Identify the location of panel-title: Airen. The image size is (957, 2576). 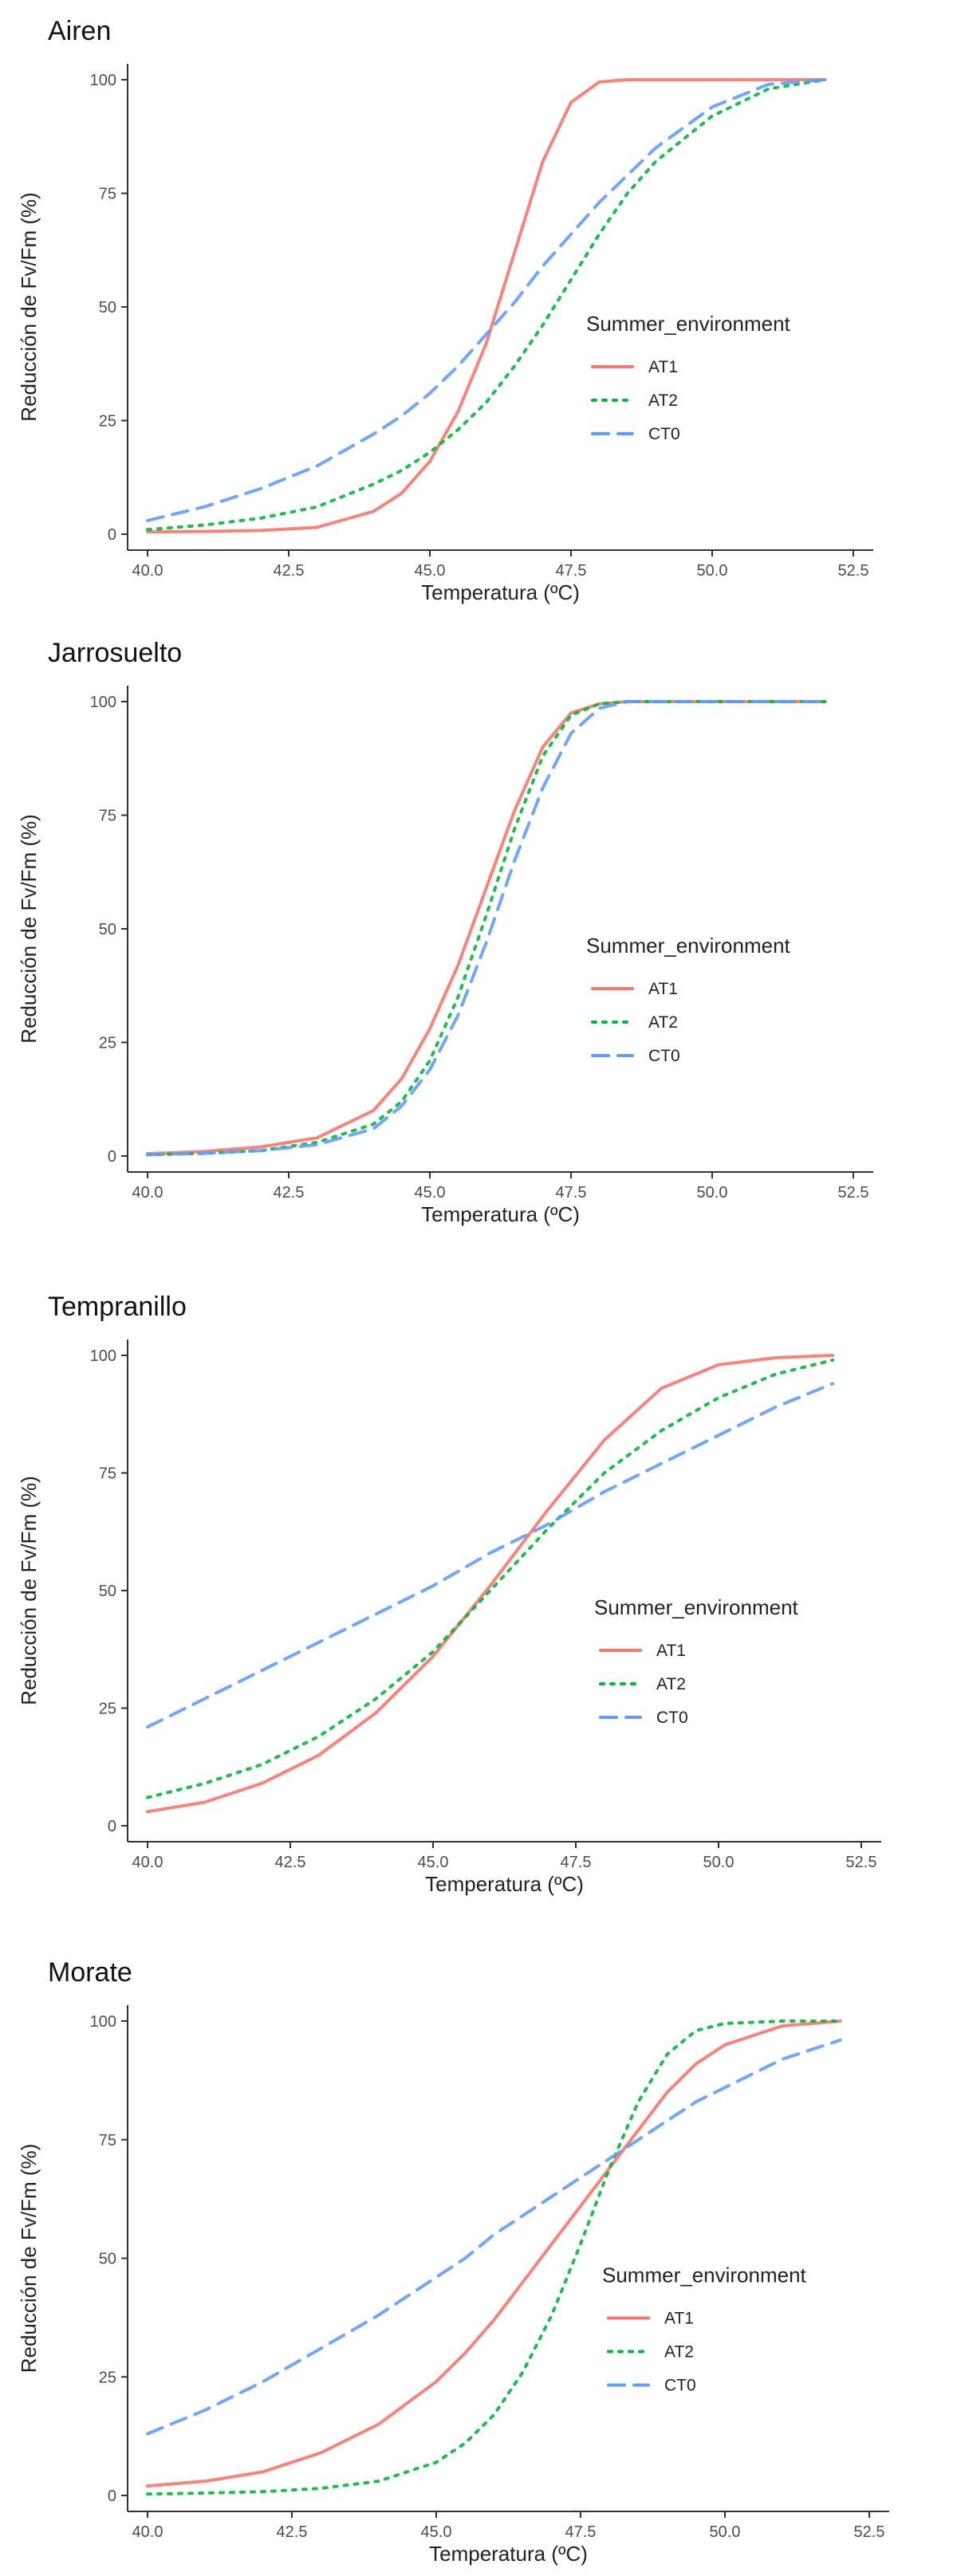
(79, 31).